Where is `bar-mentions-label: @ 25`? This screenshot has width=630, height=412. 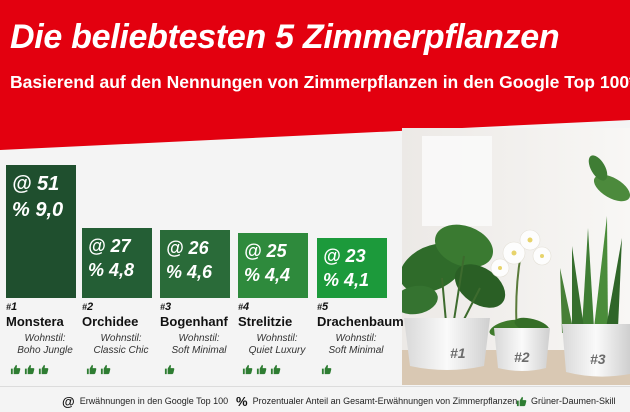 bar-mentions-label: @ 25 is located at coordinates (265, 251).